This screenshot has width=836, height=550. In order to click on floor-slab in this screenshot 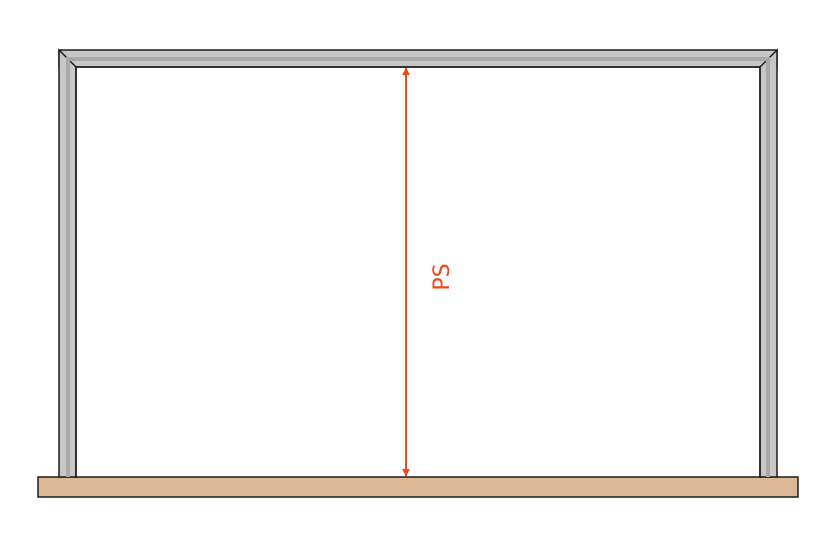, I will do `click(418, 487)`.